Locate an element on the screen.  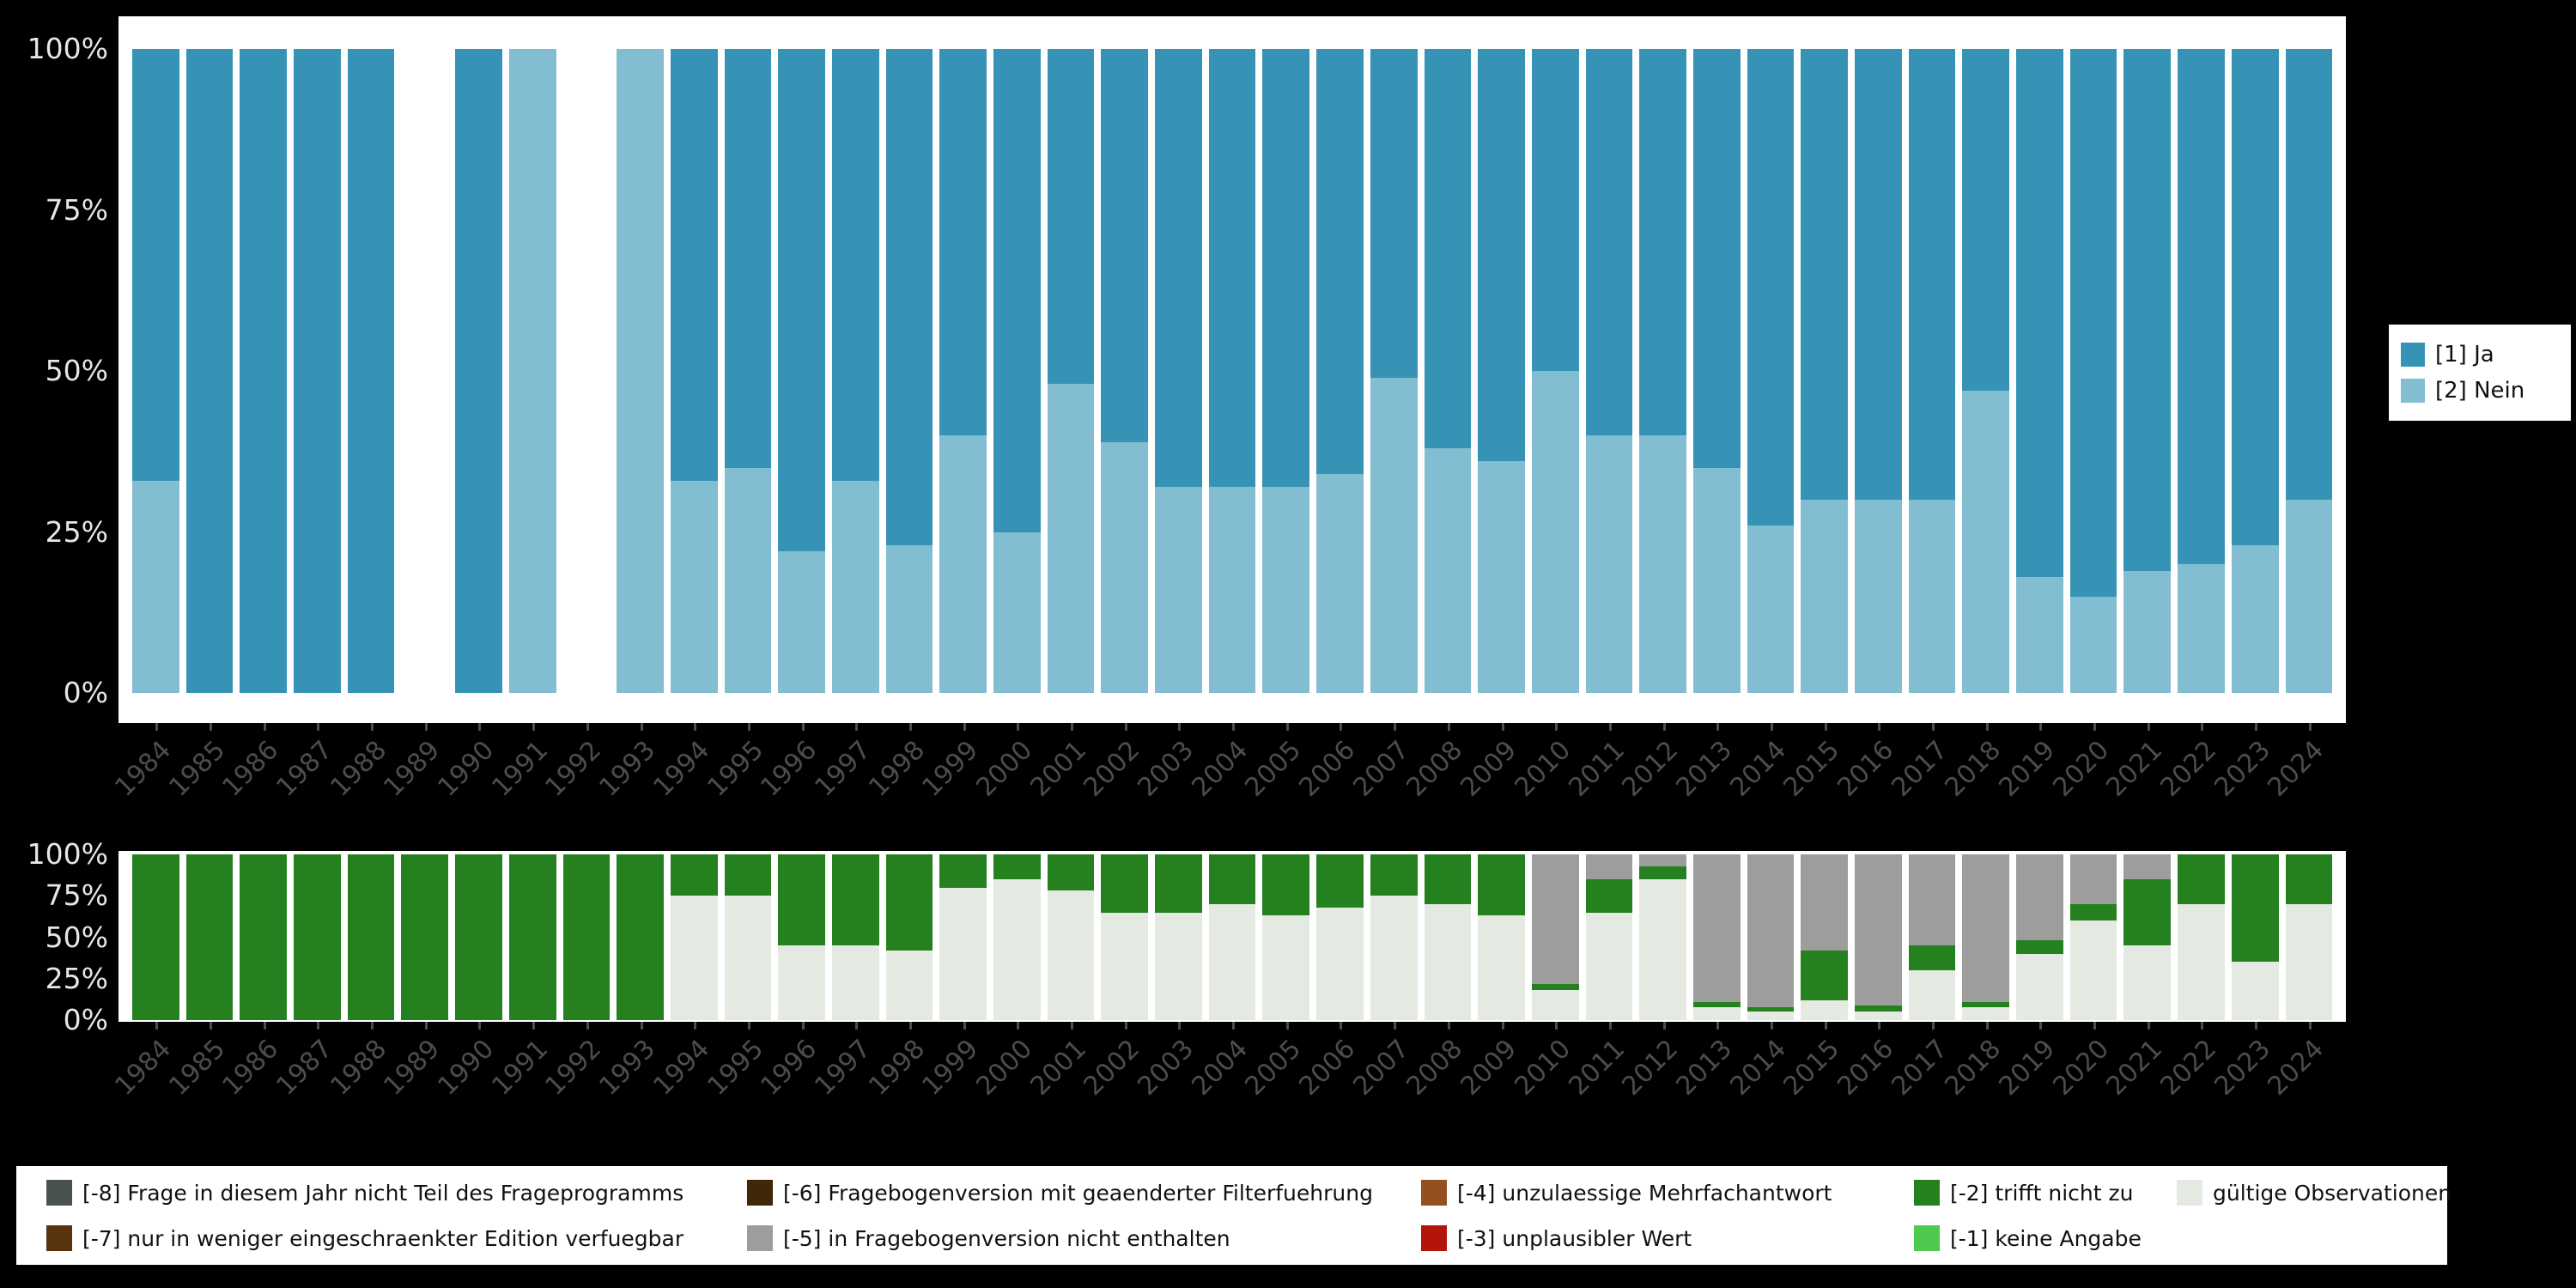
bar-2010 is located at coordinates (1555, 371).